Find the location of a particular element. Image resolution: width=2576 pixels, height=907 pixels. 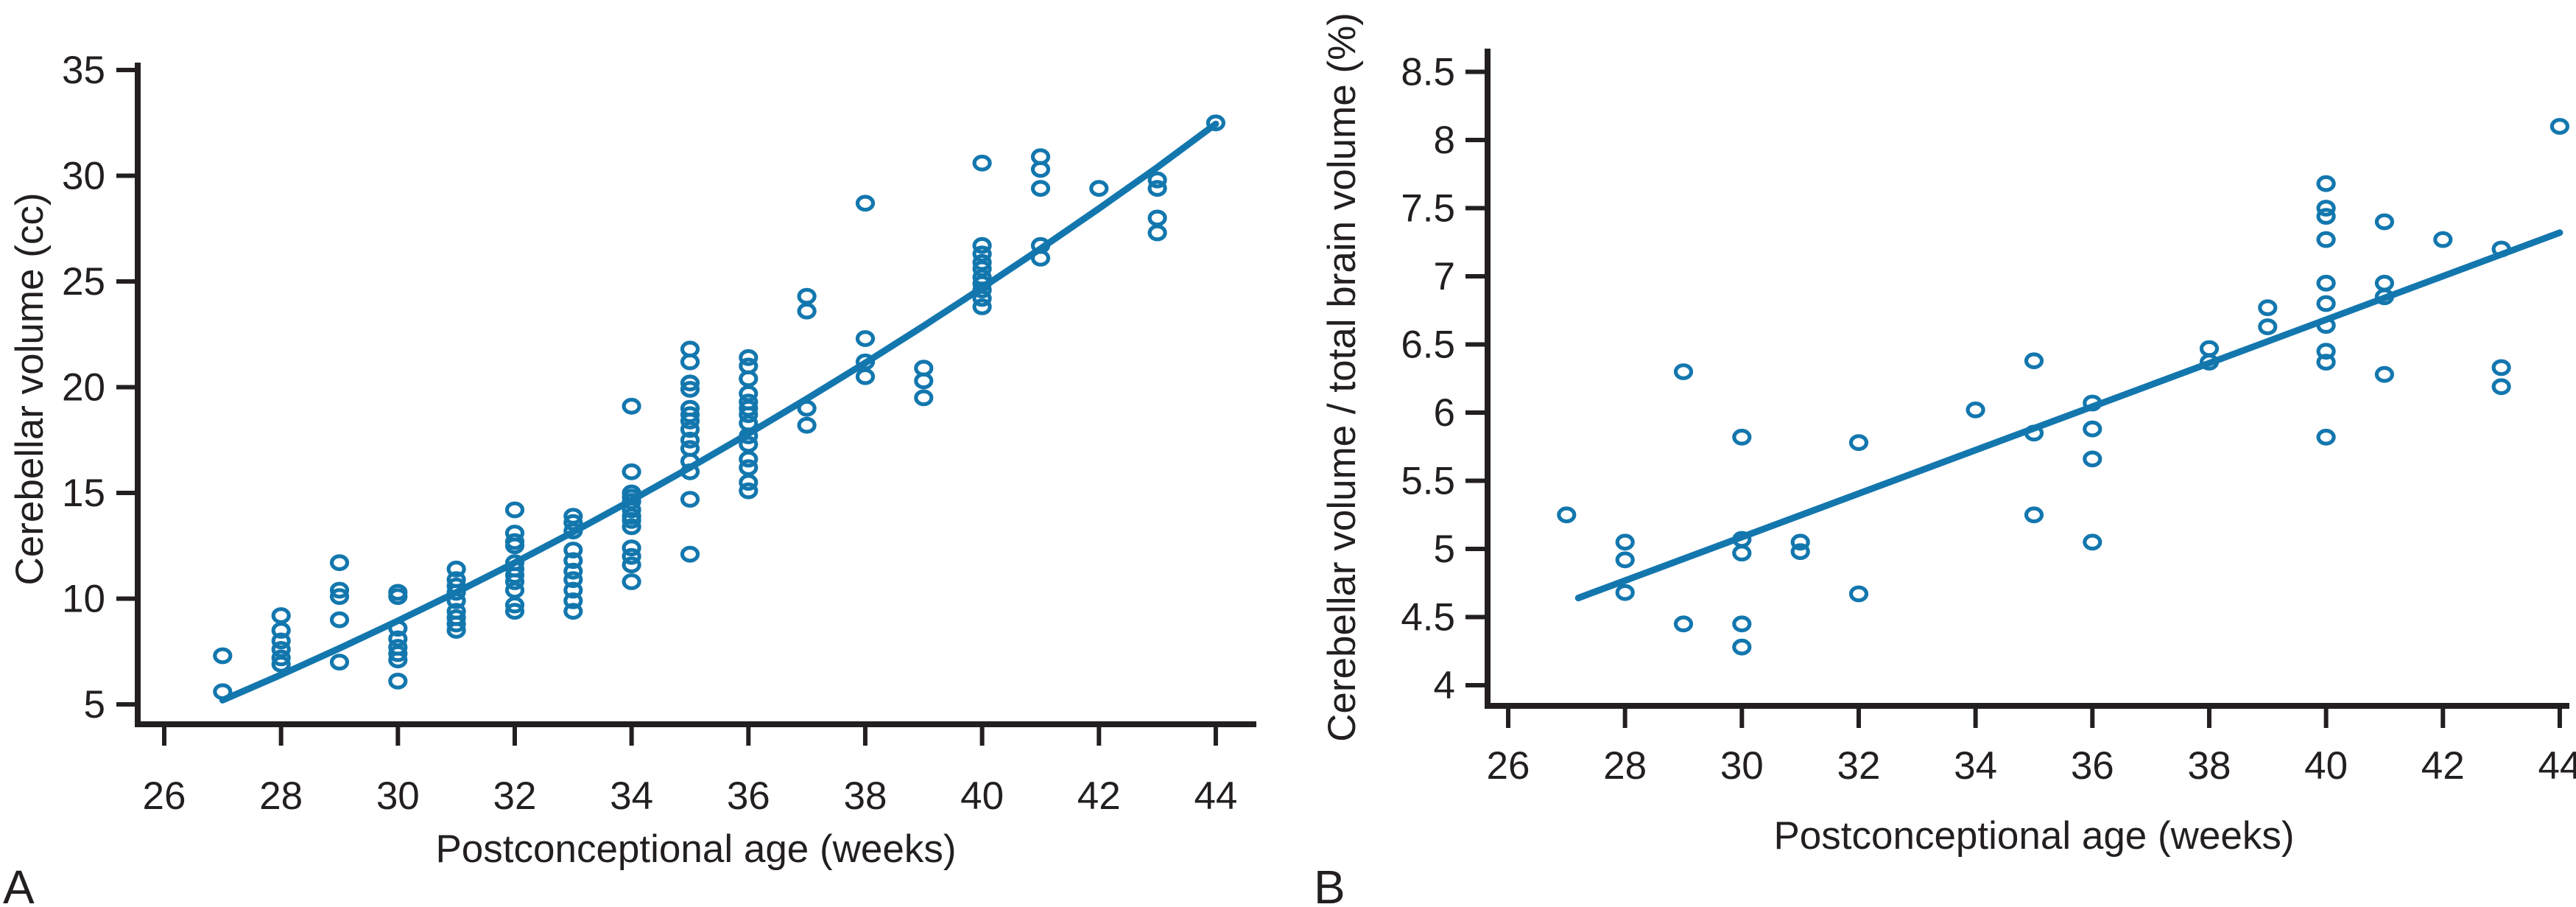

y-tick-label: 35 is located at coordinates (83, 70).